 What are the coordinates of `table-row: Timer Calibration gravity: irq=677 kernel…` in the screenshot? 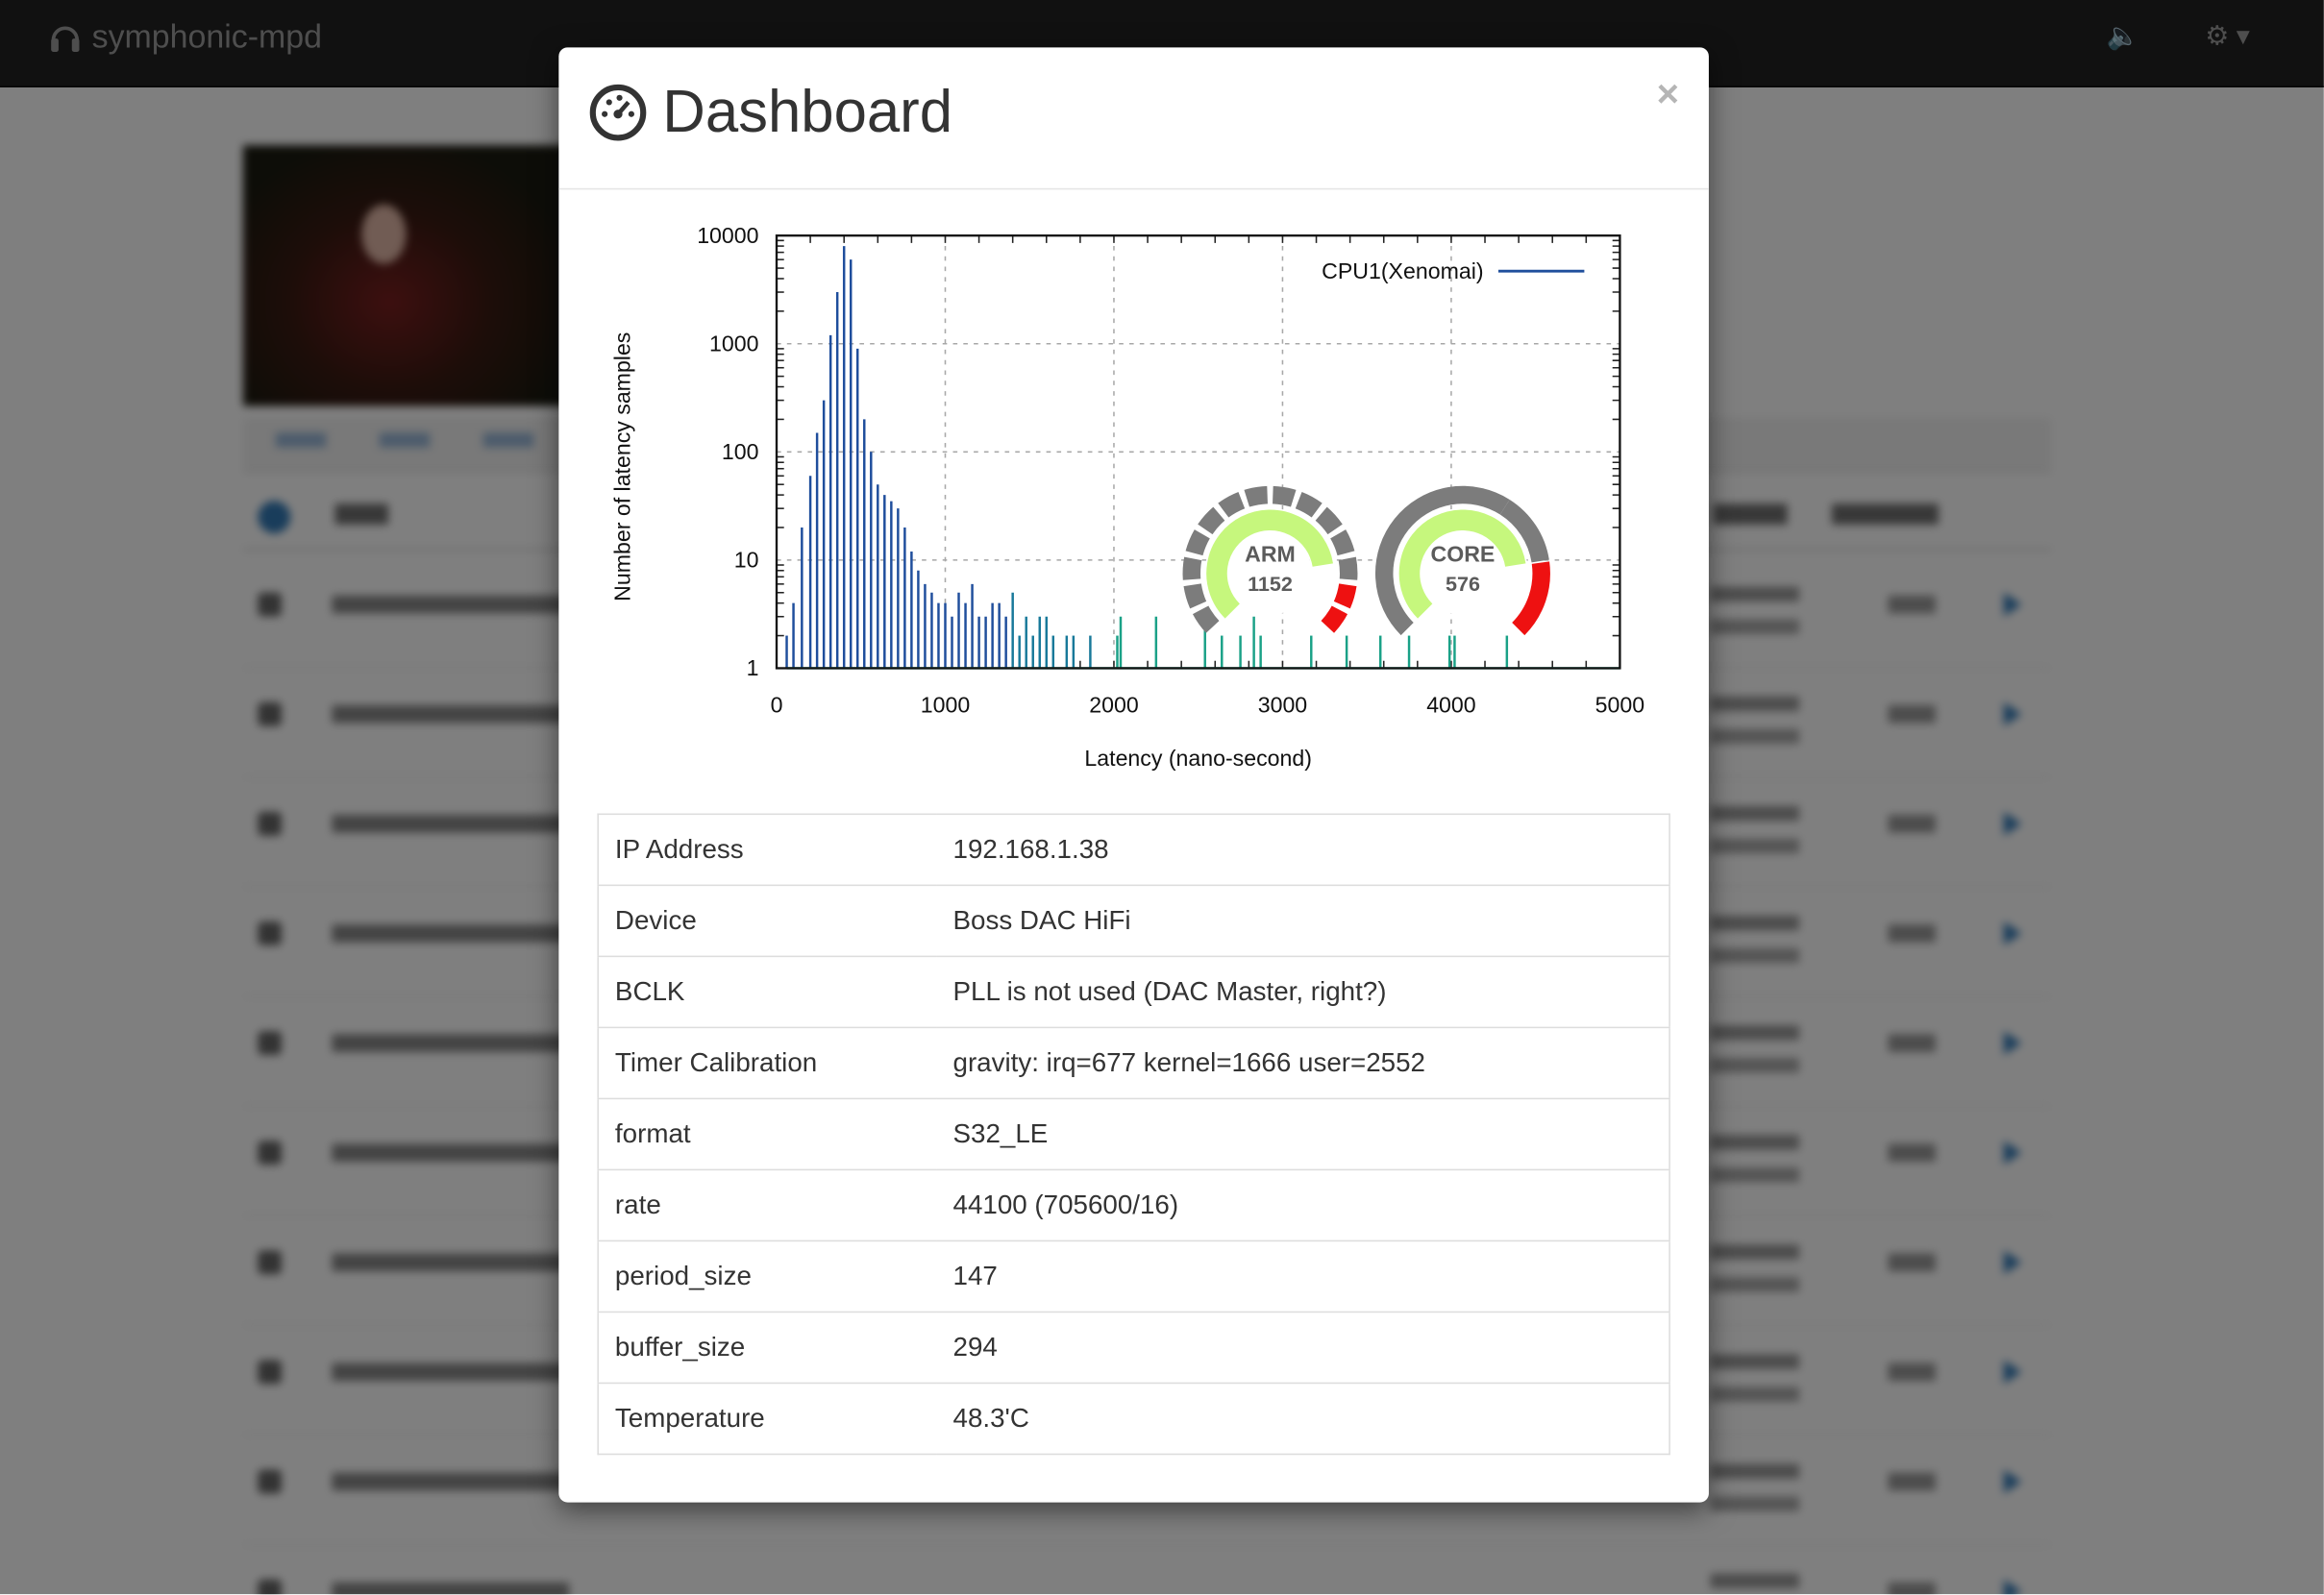 It's located at (1134, 1062).